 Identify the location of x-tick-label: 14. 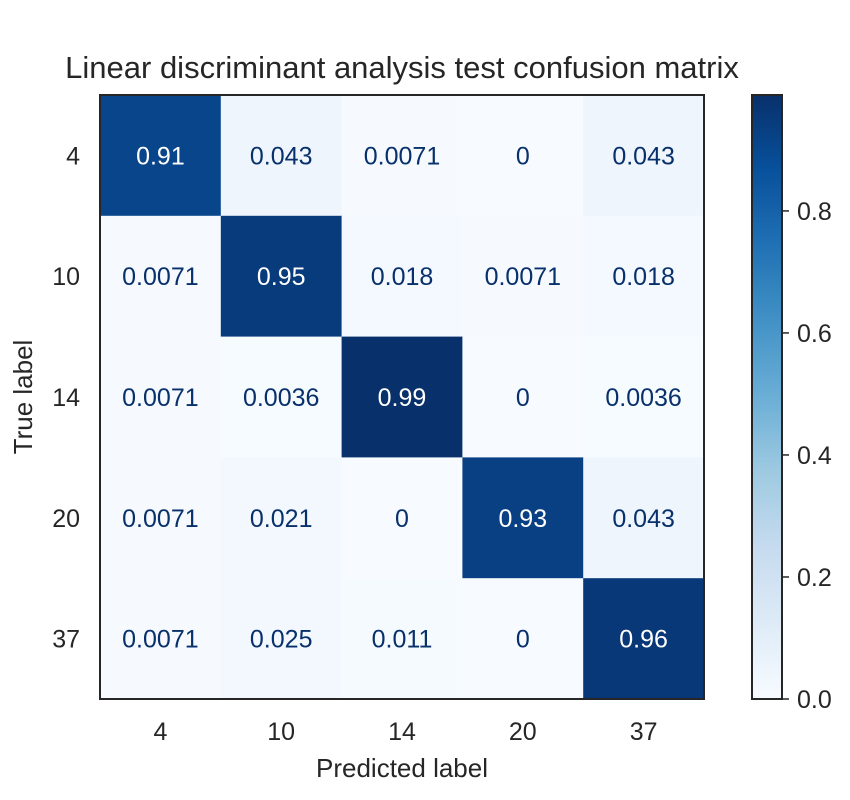
(402, 732).